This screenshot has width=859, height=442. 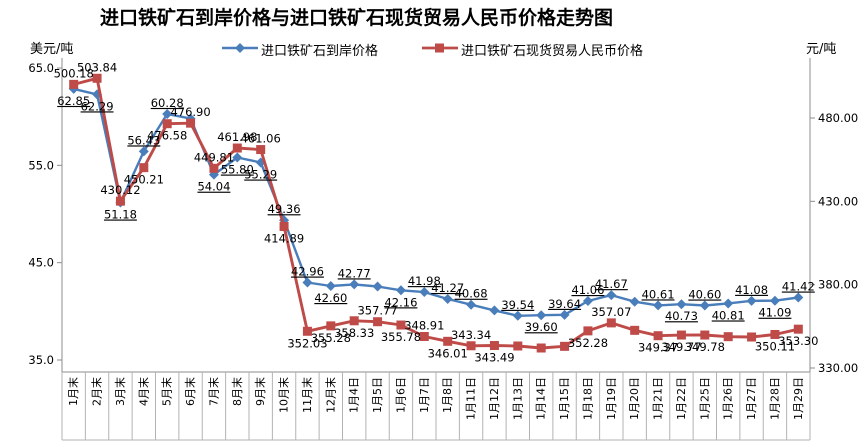 I want to click on svg-text: 357.07, so click(x=611, y=312).